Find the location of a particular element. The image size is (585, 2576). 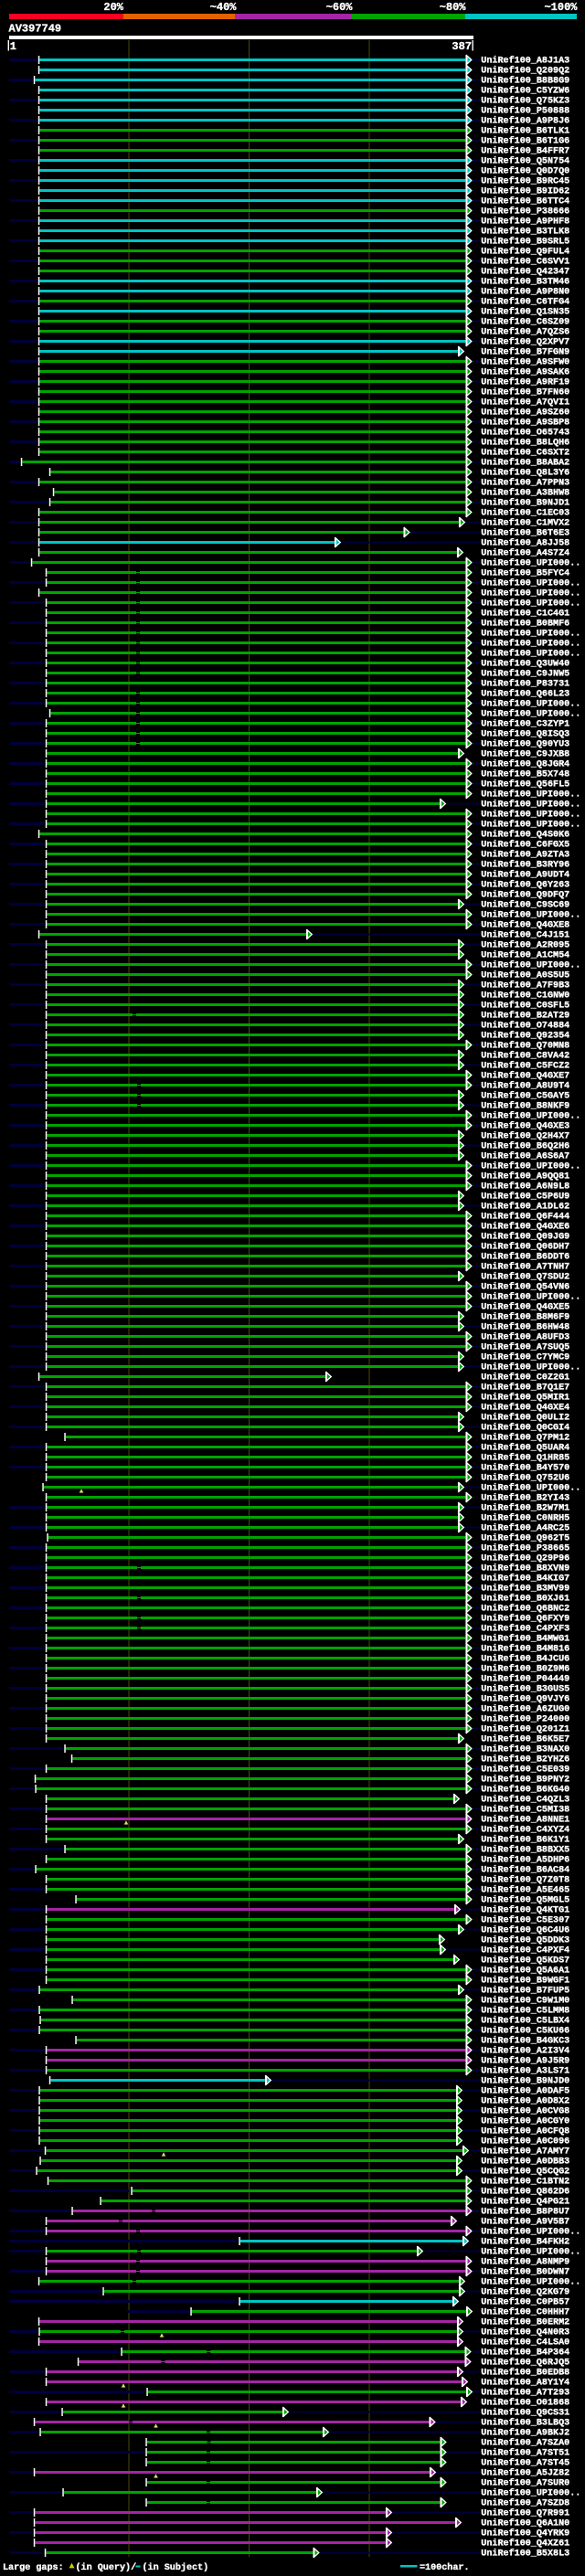

svg-text: UniRef100_C4J151 is located at coordinates (525, 934).